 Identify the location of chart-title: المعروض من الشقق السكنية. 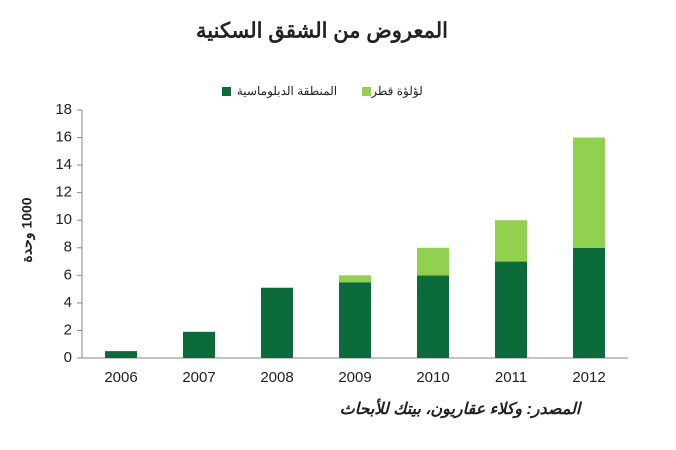
(322, 32).